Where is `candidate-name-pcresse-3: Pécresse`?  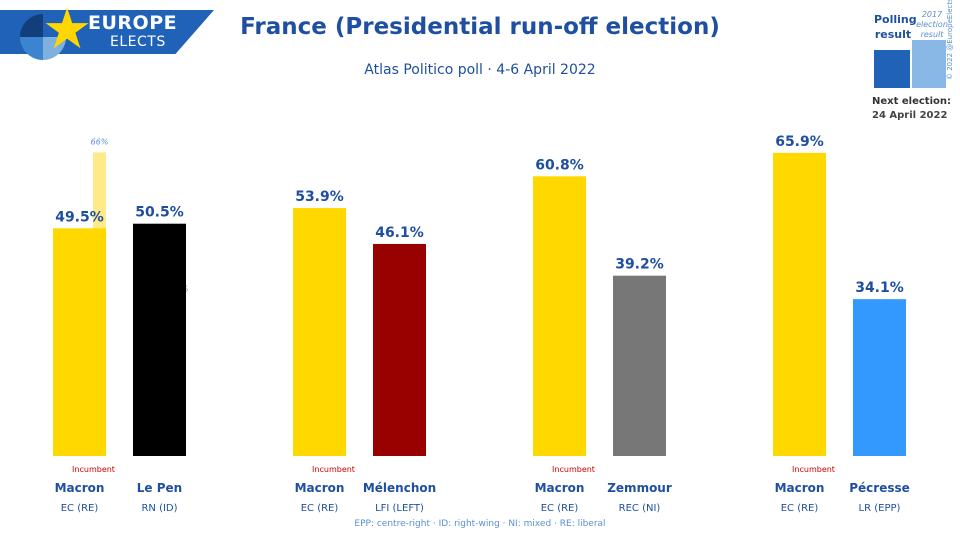
candidate-name-pcresse-3: Pécresse is located at coordinates (879, 488).